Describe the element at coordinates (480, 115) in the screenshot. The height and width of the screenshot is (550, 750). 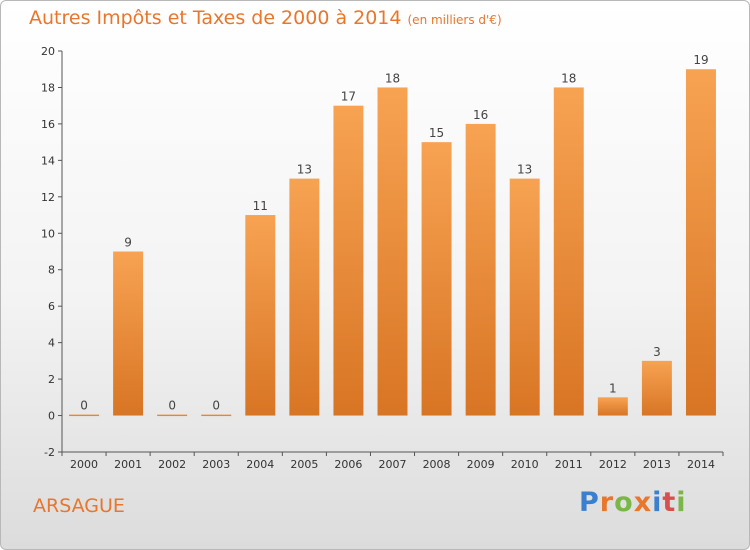
I see `value-label-2009: 16` at that location.